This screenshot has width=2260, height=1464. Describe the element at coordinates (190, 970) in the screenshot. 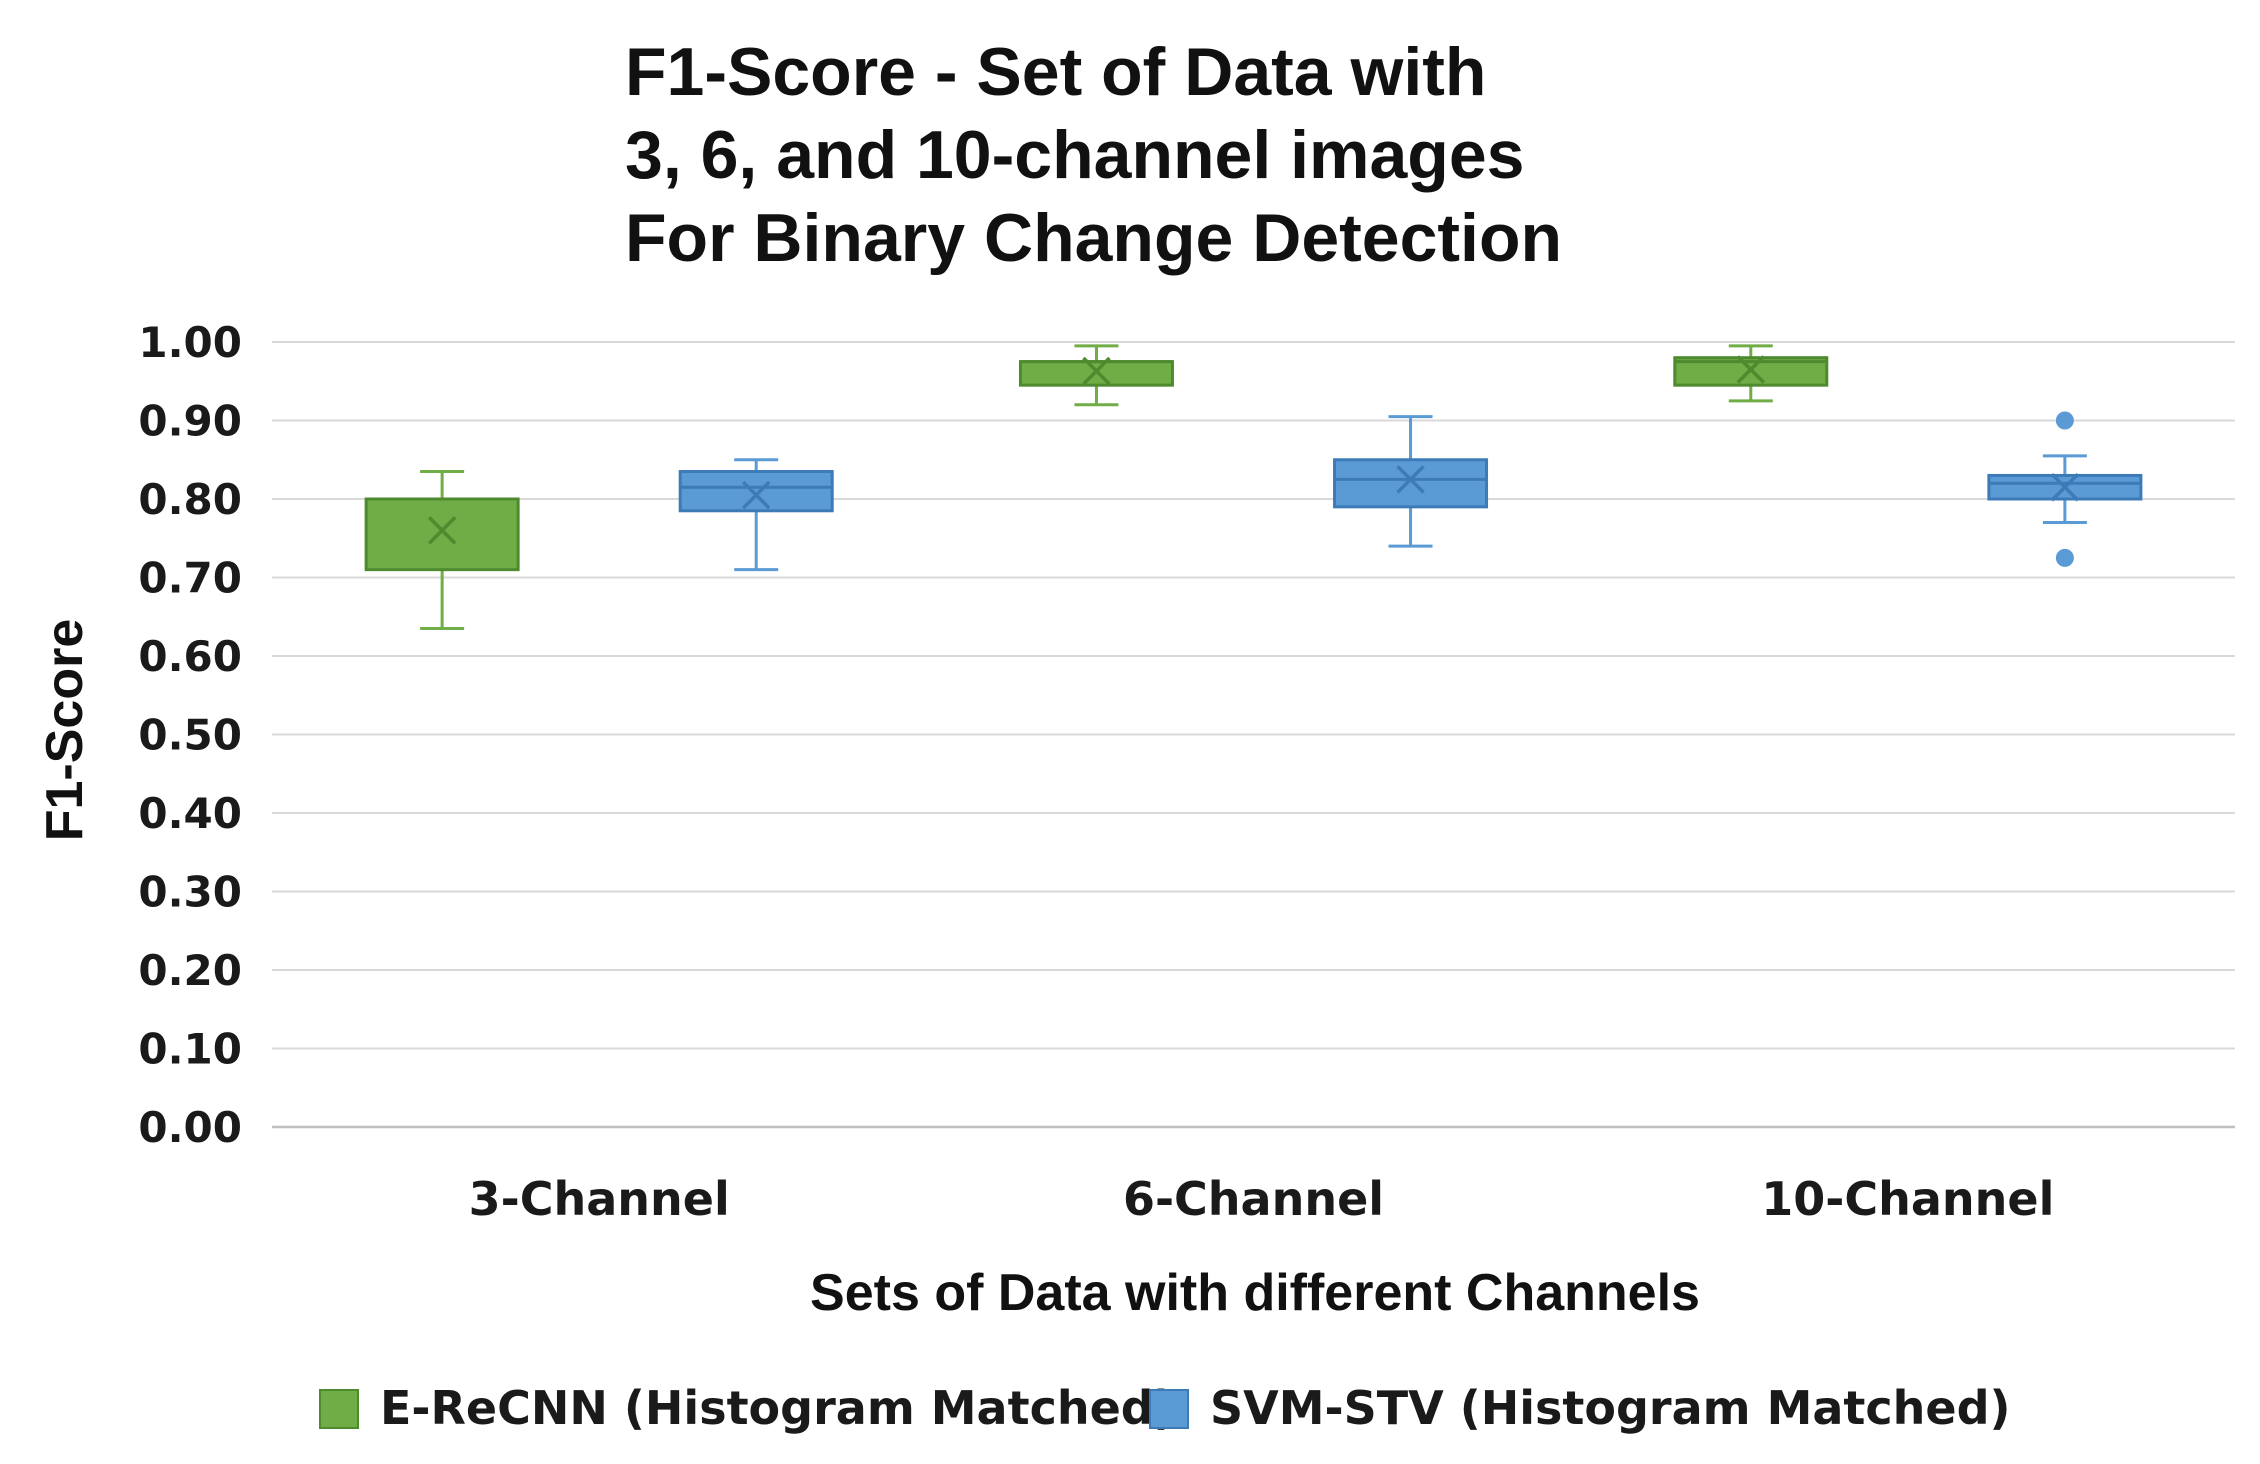

I see `y-tick-label: 0.20` at that location.